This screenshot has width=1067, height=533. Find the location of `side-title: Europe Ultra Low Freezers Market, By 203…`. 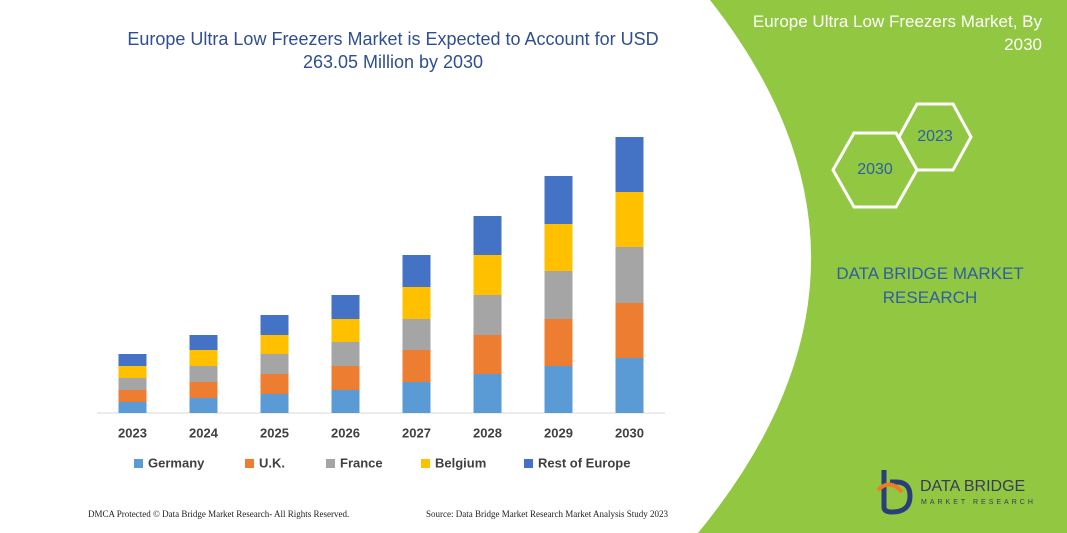

side-title: Europe Ultra Low Freezers Market, By 203… is located at coordinates (897, 33).